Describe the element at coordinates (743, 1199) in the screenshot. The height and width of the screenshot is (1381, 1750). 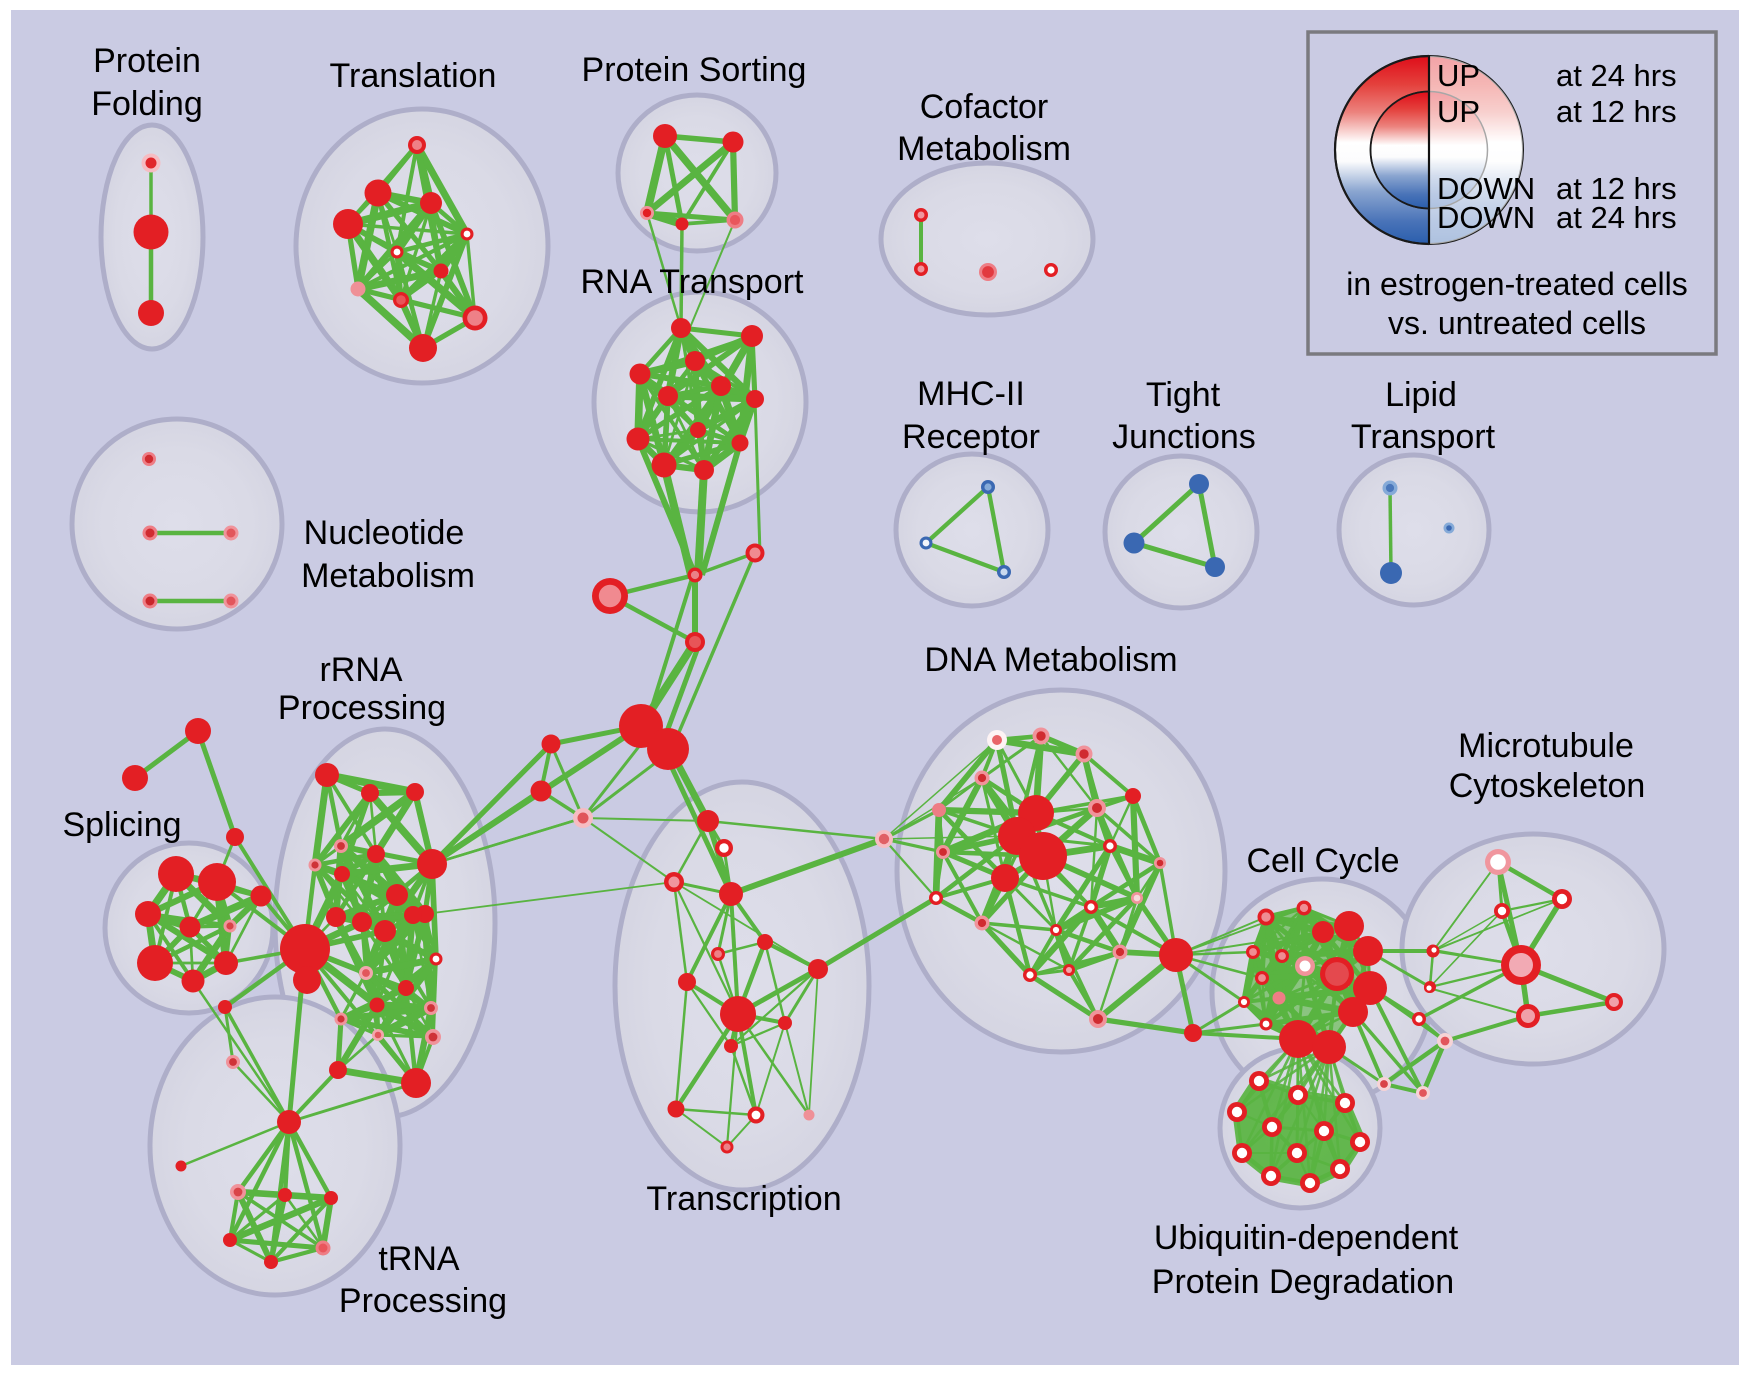
I see `svg-text: Transcription` at that location.